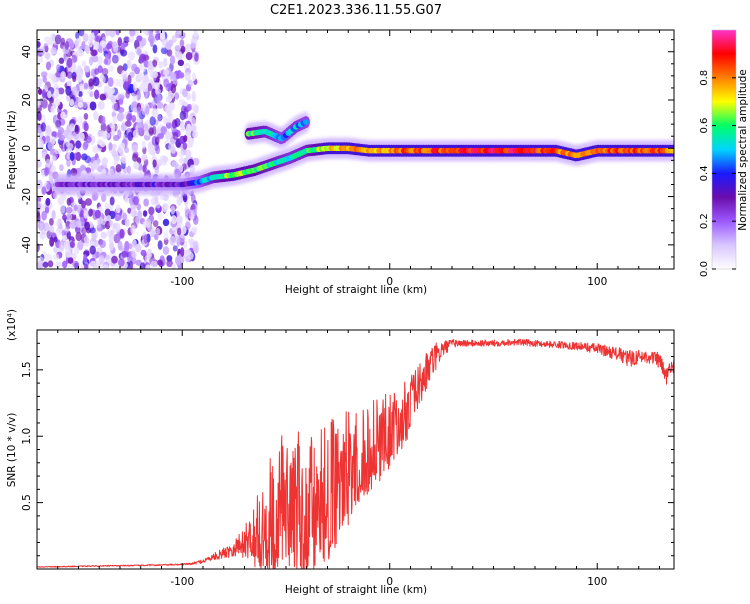 This screenshot has width=750, height=604. What do you see at coordinates (704, 221) in the screenshot?
I see `colorbar-tick-label: 0.2` at bounding box center [704, 221].